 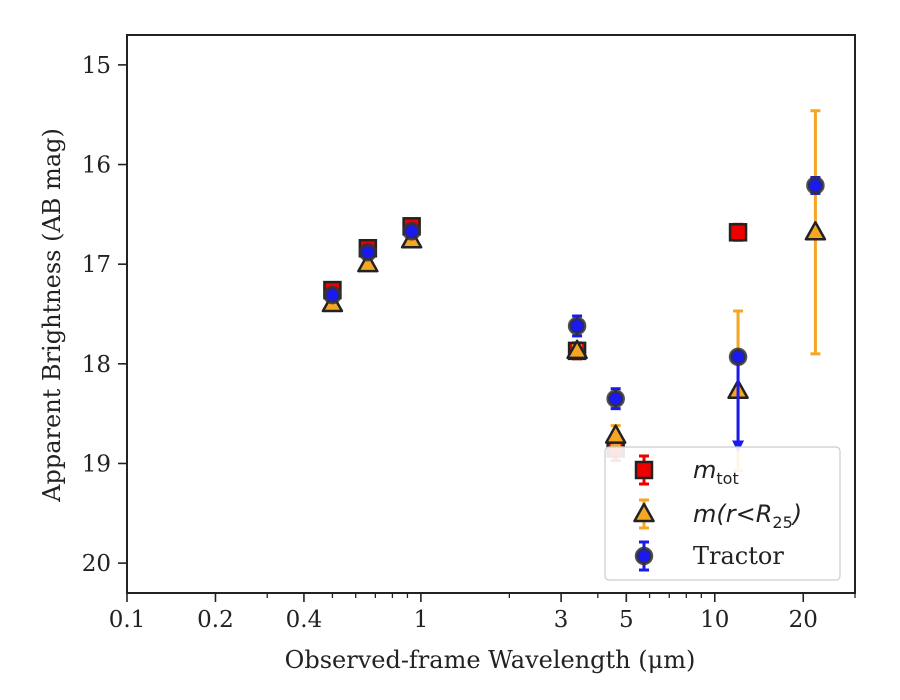 I want to click on x-tick-label: 0.4, so click(x=304, y=620).